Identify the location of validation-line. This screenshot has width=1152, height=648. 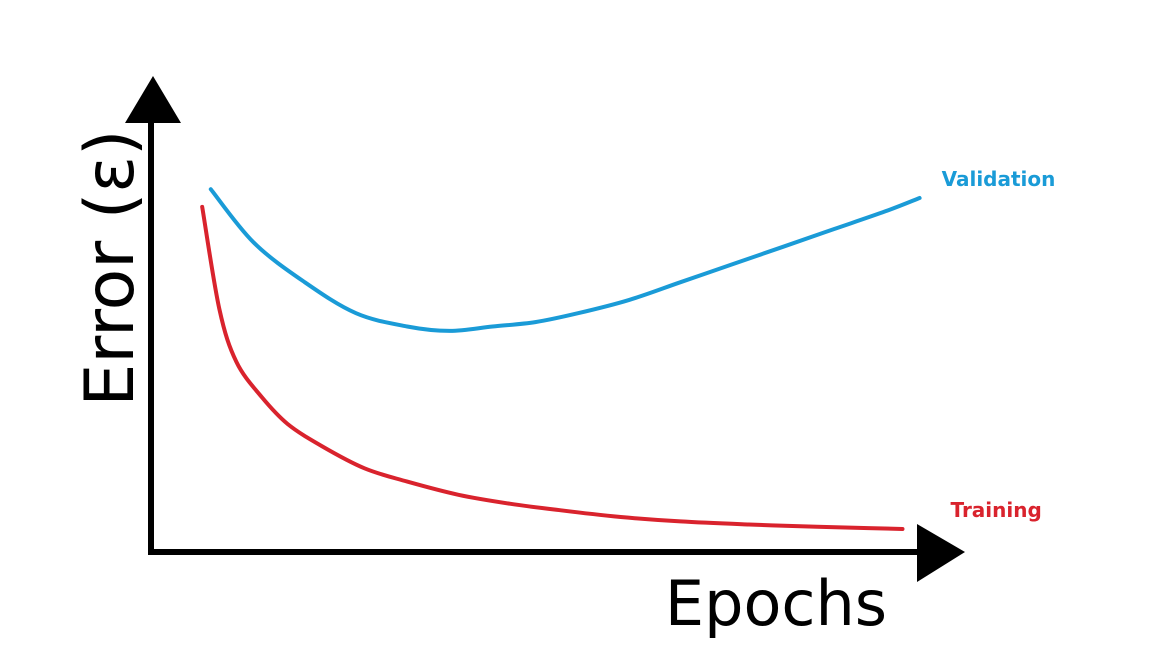
(565, 260).